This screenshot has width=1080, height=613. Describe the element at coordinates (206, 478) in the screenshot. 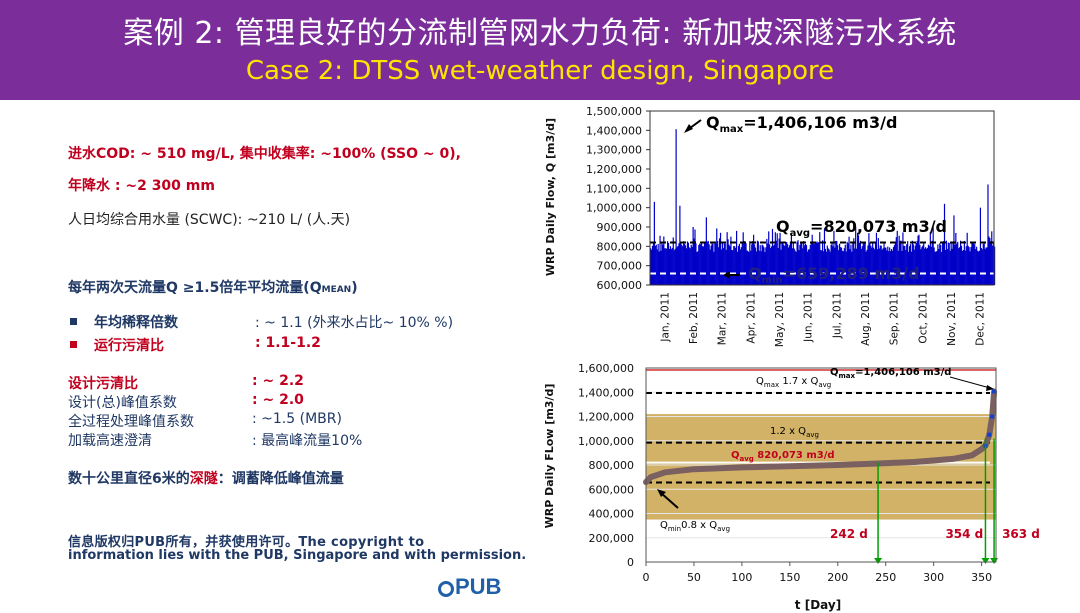

I see `deep-tunnel-line: 数十公里直径6米的深隧：调蓄降低峰值流量` at that location.